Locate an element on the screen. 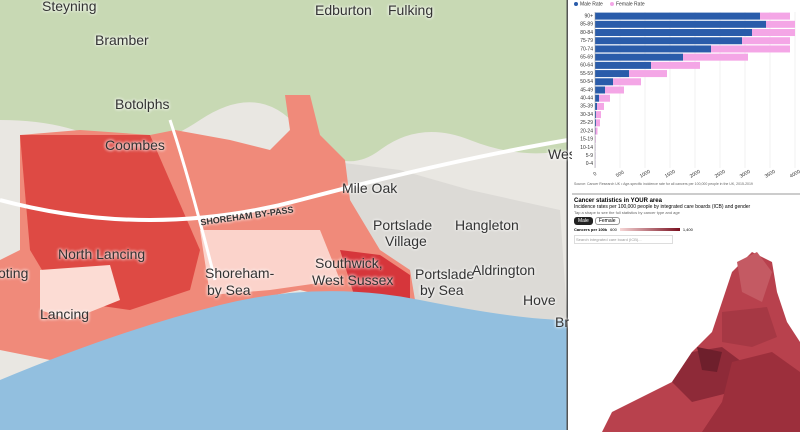 This screenshot has height=432, width=800. y-tick-label: 30-34 is located at coordinates (586, 115).